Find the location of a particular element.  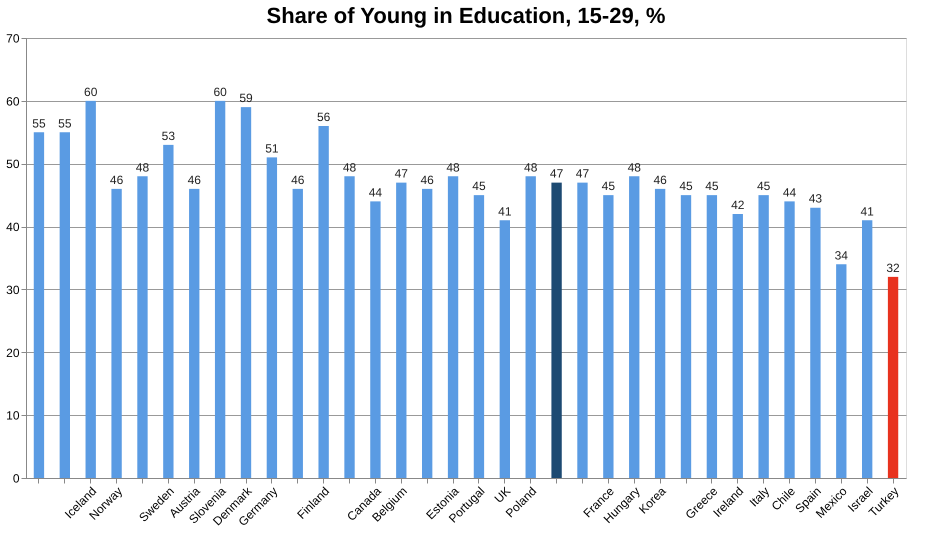

y-tick-label: 50 is located at coordinates (13, 164).